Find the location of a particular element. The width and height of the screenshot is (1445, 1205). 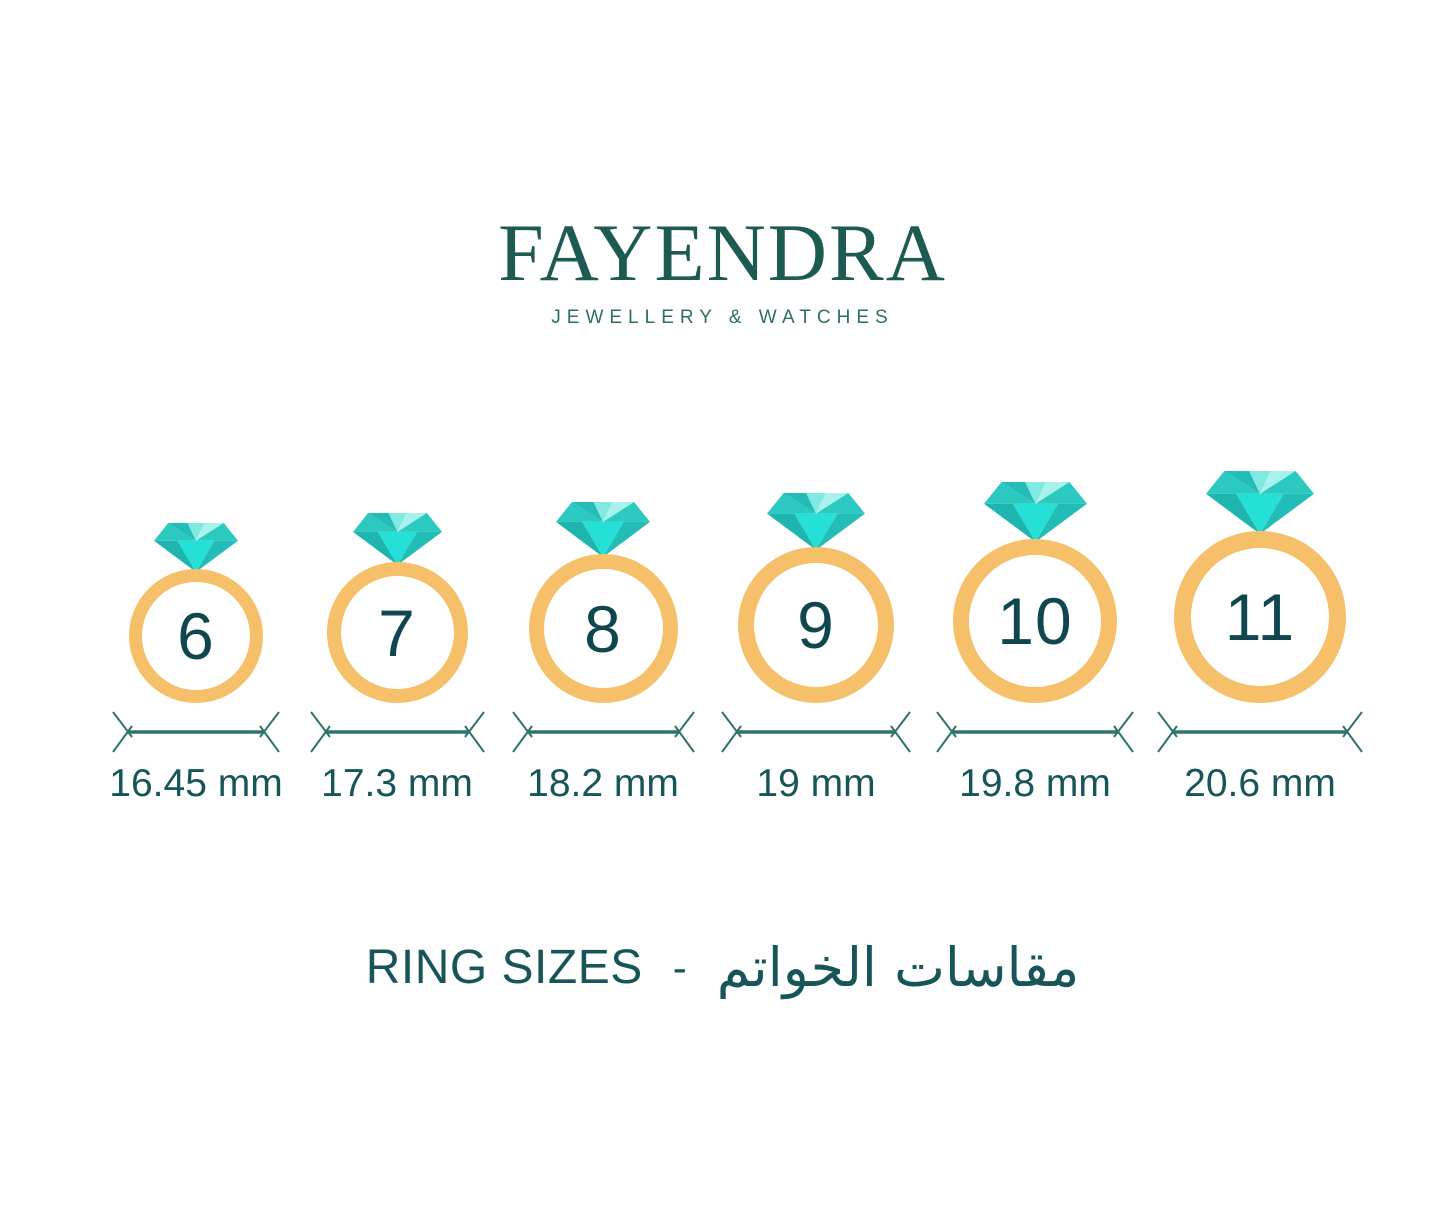

ring-band: 10 is located at coordinates (1035, 621).